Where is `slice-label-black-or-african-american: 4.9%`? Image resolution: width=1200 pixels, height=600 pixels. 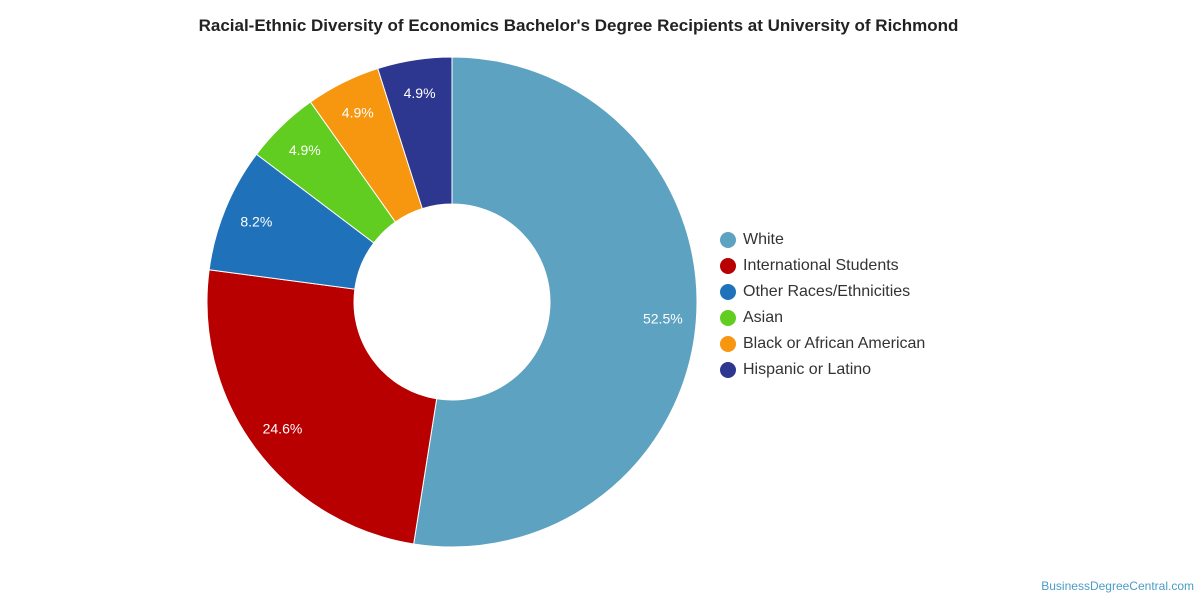
slice-label-black-or-african-american: 4.9% is located at coordinates (358, 113).